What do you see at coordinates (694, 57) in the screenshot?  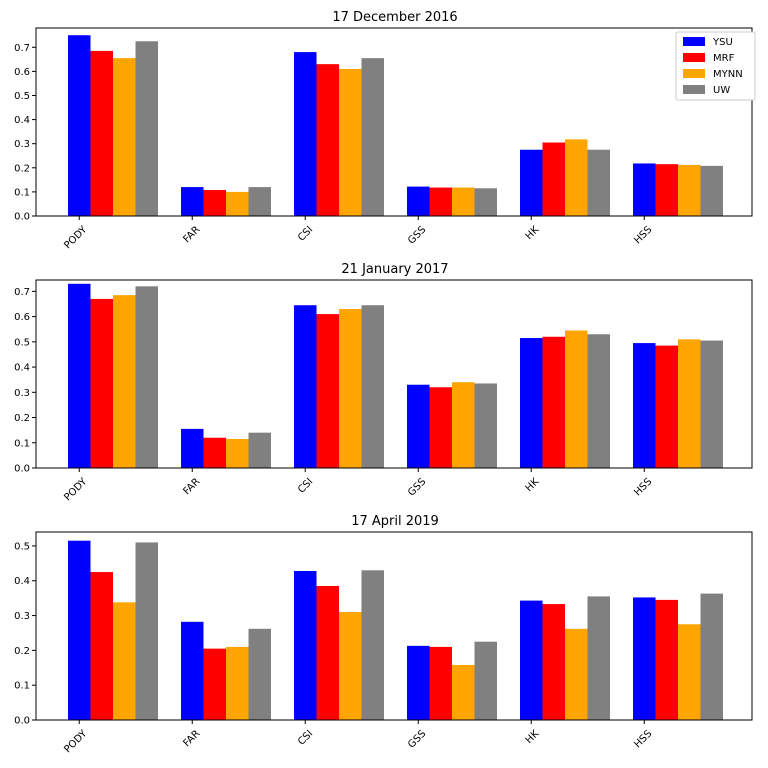 I see `legend-swatch-mrf` at bounding box center [694, 57].